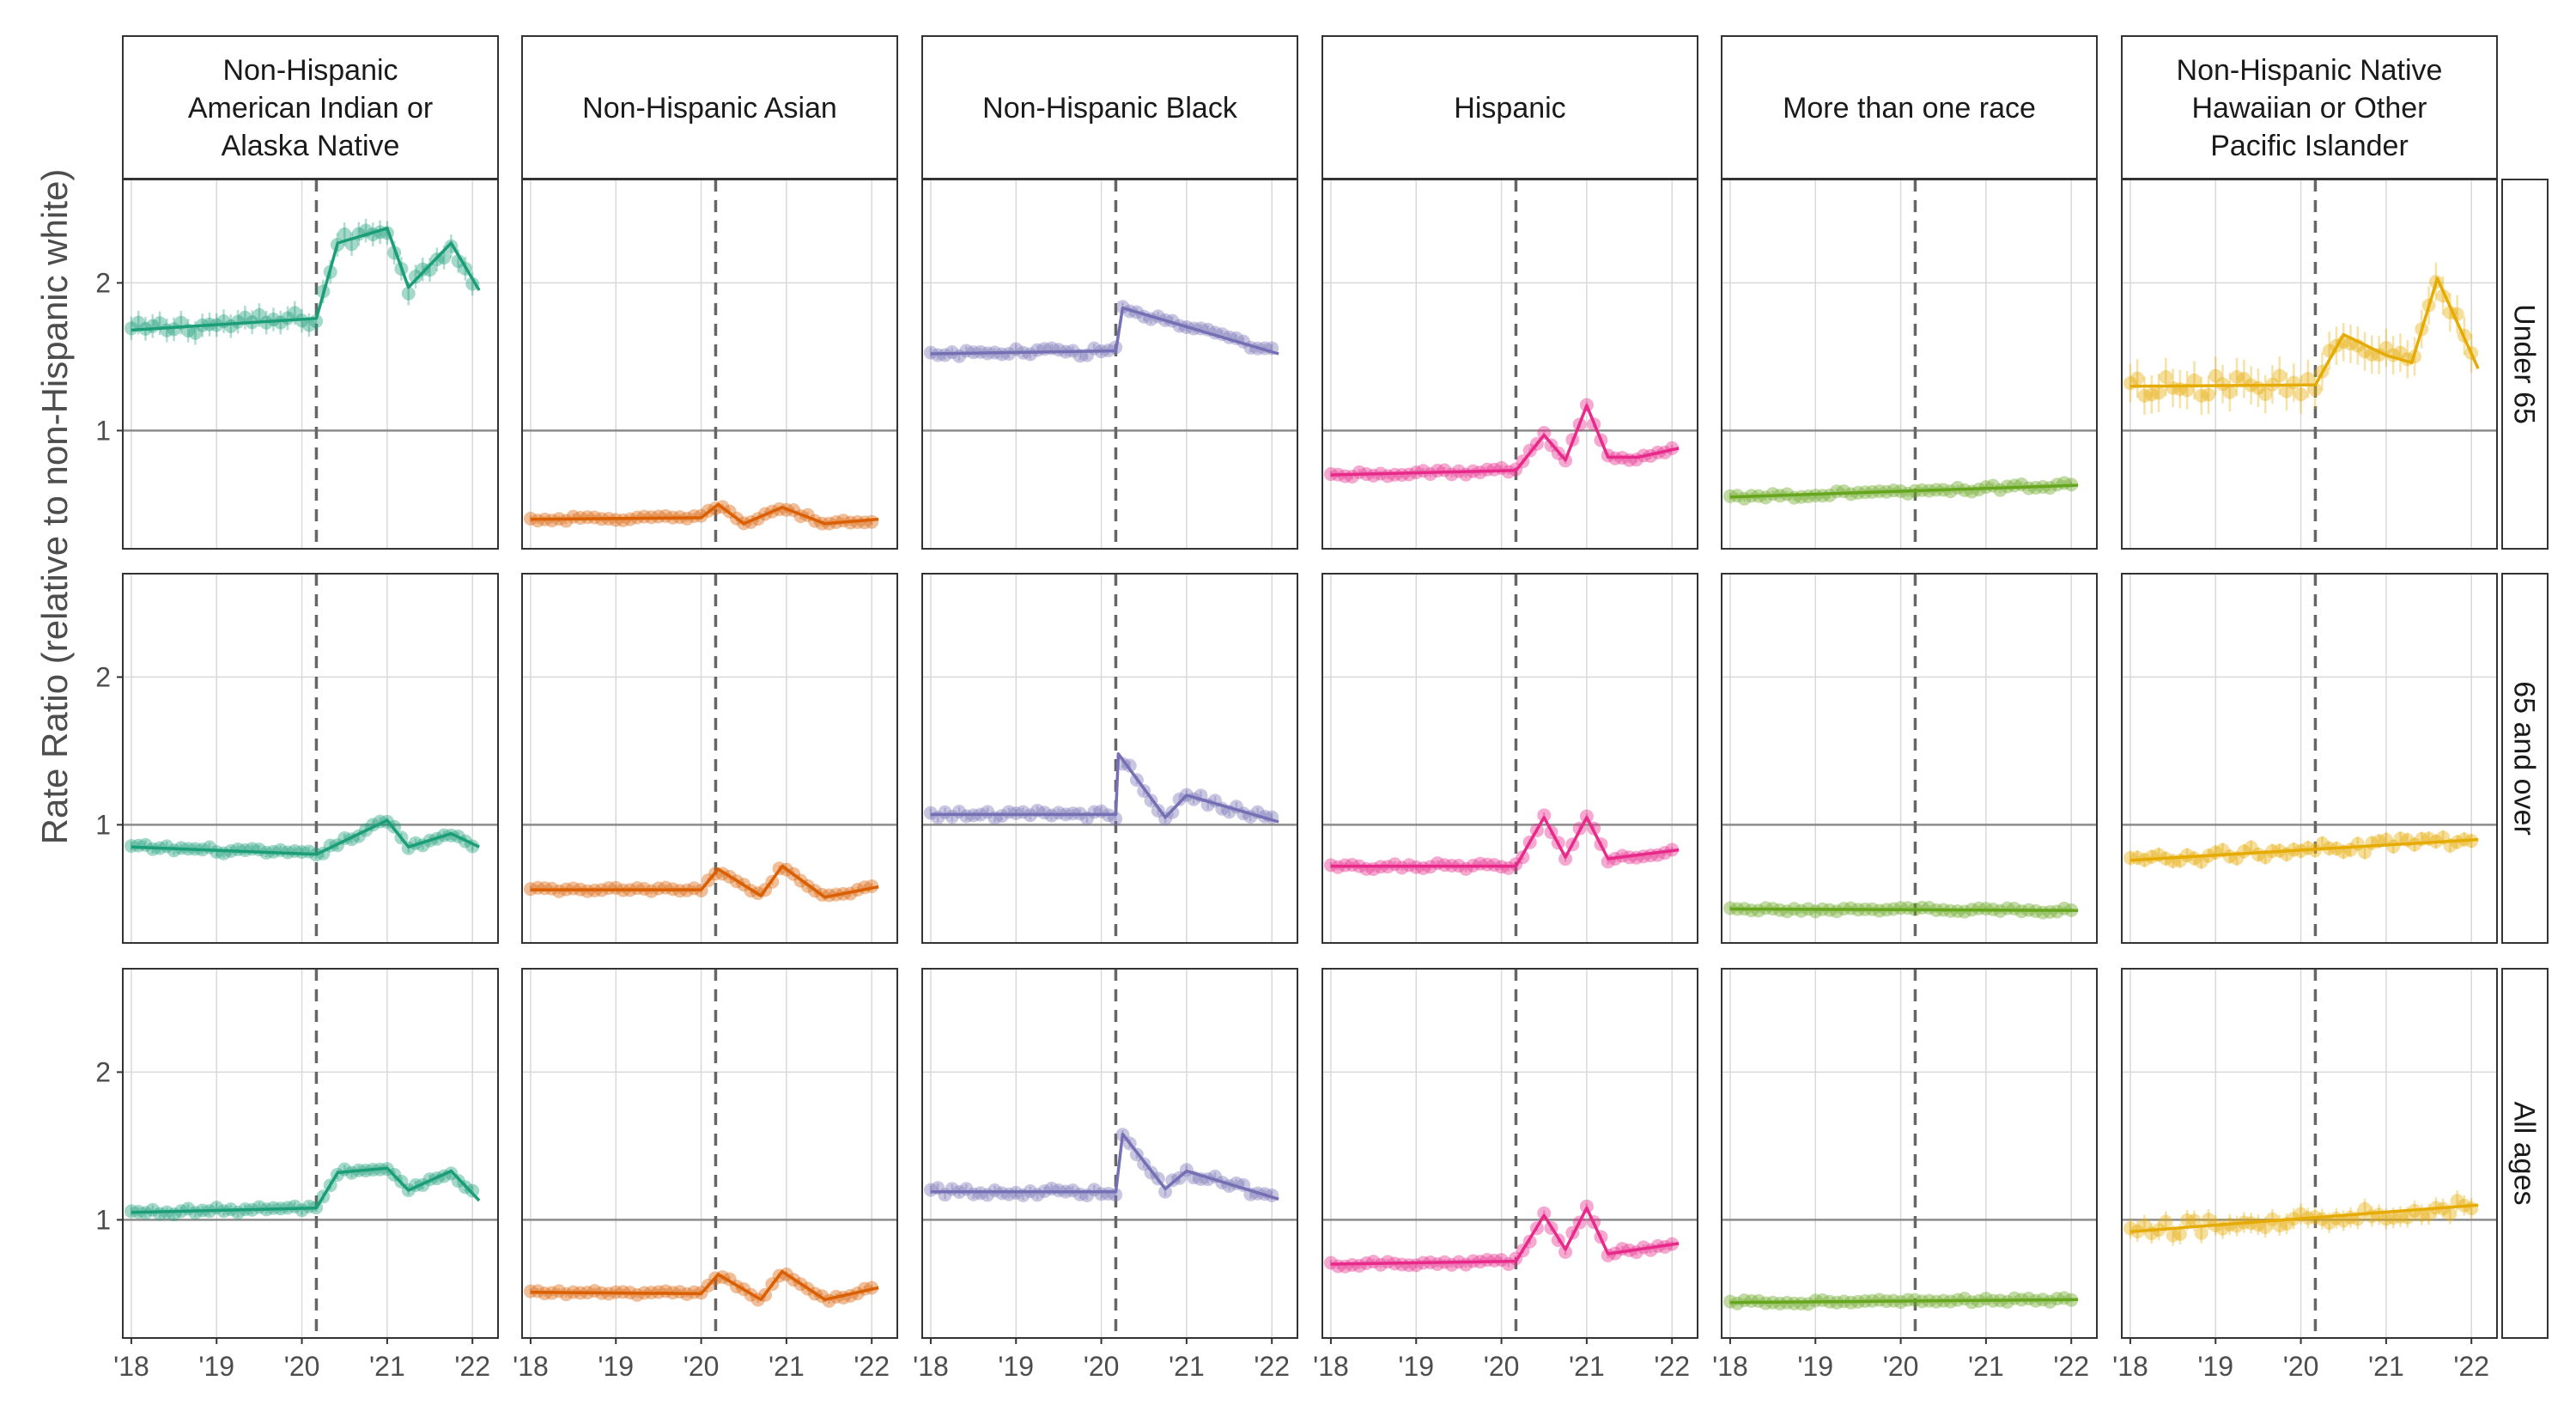 This screenshot has height=1417, width=2576. I want to click on x-tick-label: '20, so click(1502, 1366).